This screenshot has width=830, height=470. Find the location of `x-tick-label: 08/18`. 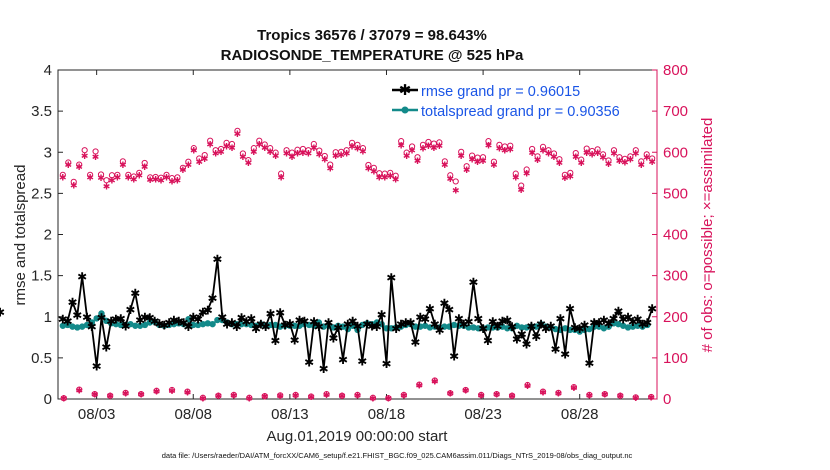

x-tick-label: 08/18 is located at coordinates (387, 414).